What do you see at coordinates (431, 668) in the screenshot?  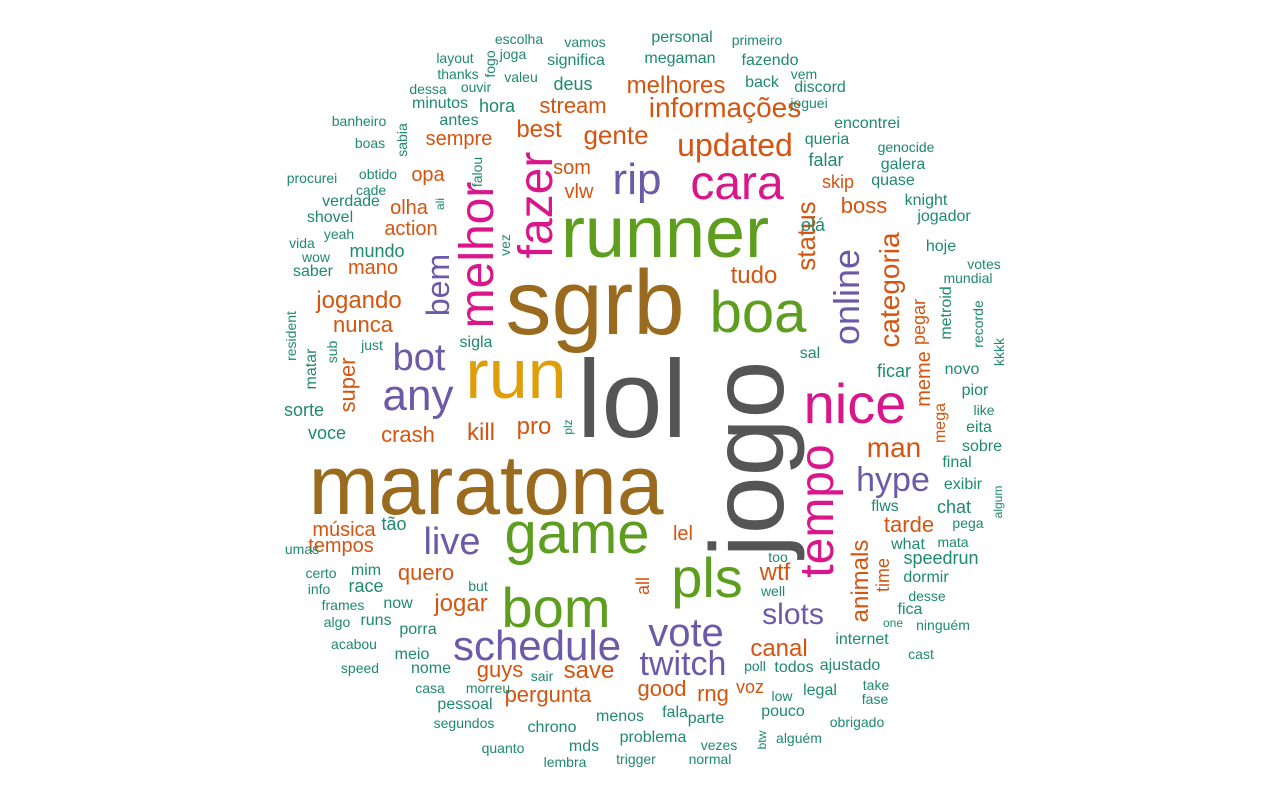 I see `word-172: nome` at bounding box center [431, 668].